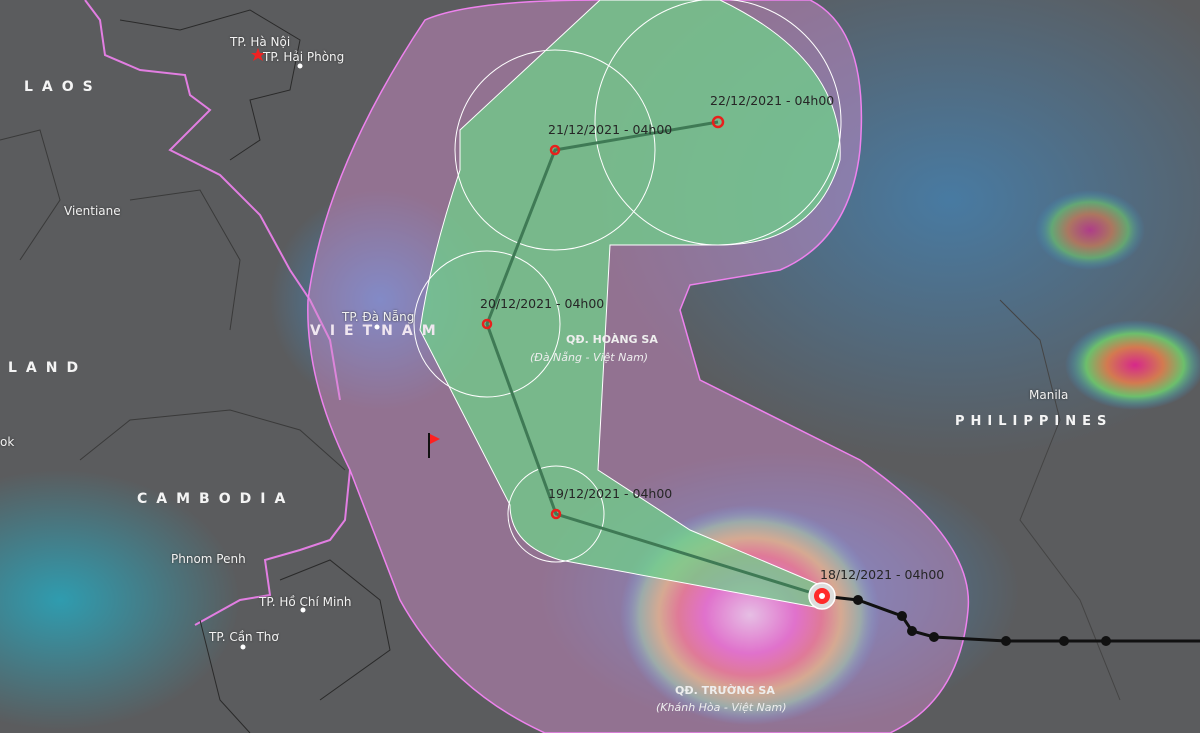 The width and height of the screenshot is (1200, 733). Describe the element at coordinates (208, 559) in the screenshot. I see `label-phnom-penh: Phnom Penh` at that location.